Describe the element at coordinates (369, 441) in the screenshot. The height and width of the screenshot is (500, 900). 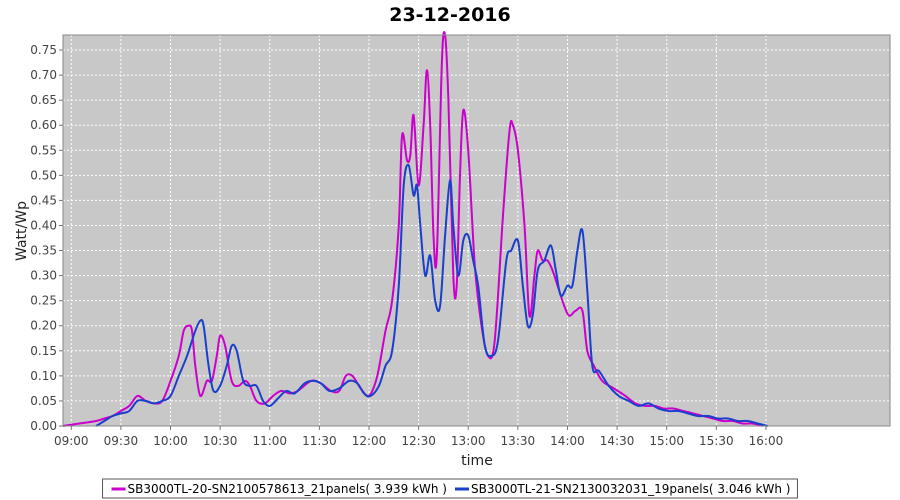
I see `x-tick-label: 12:00` at that location.